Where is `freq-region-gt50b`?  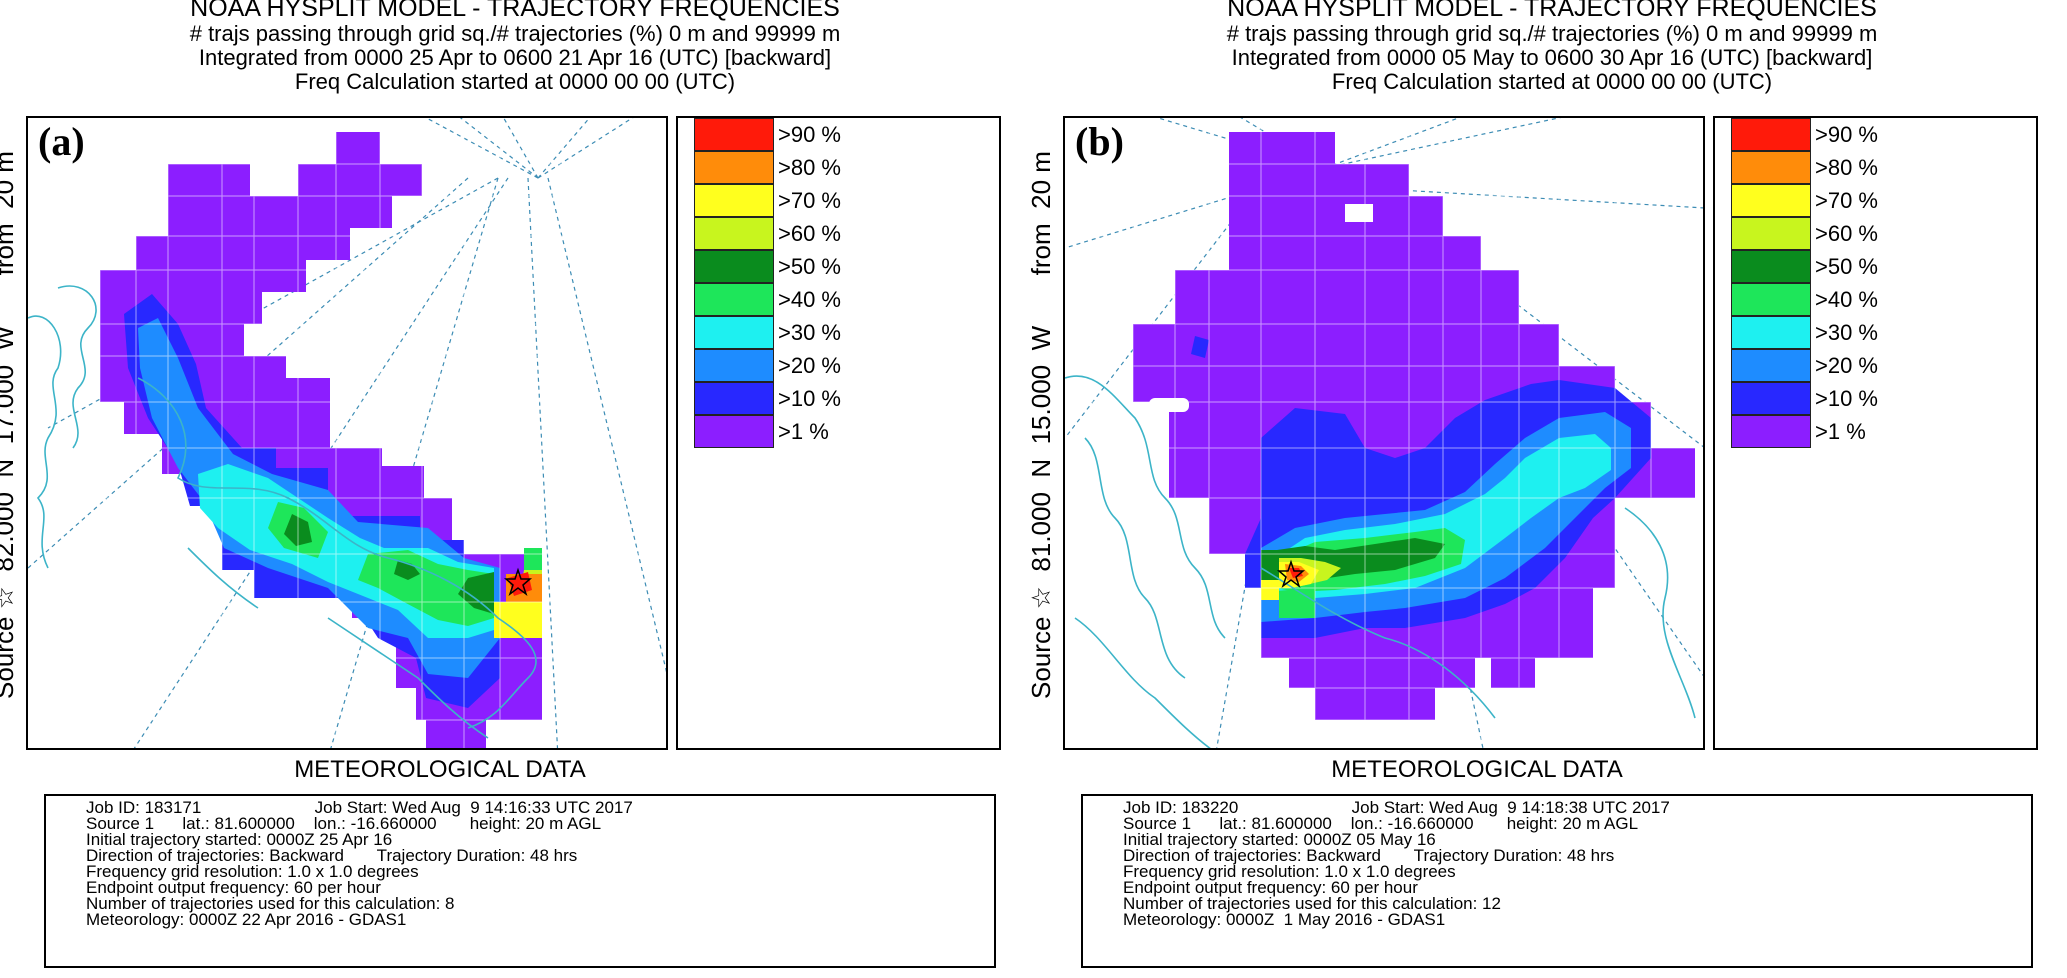 freq-region-gt50b is located at coordinates (407, 570).